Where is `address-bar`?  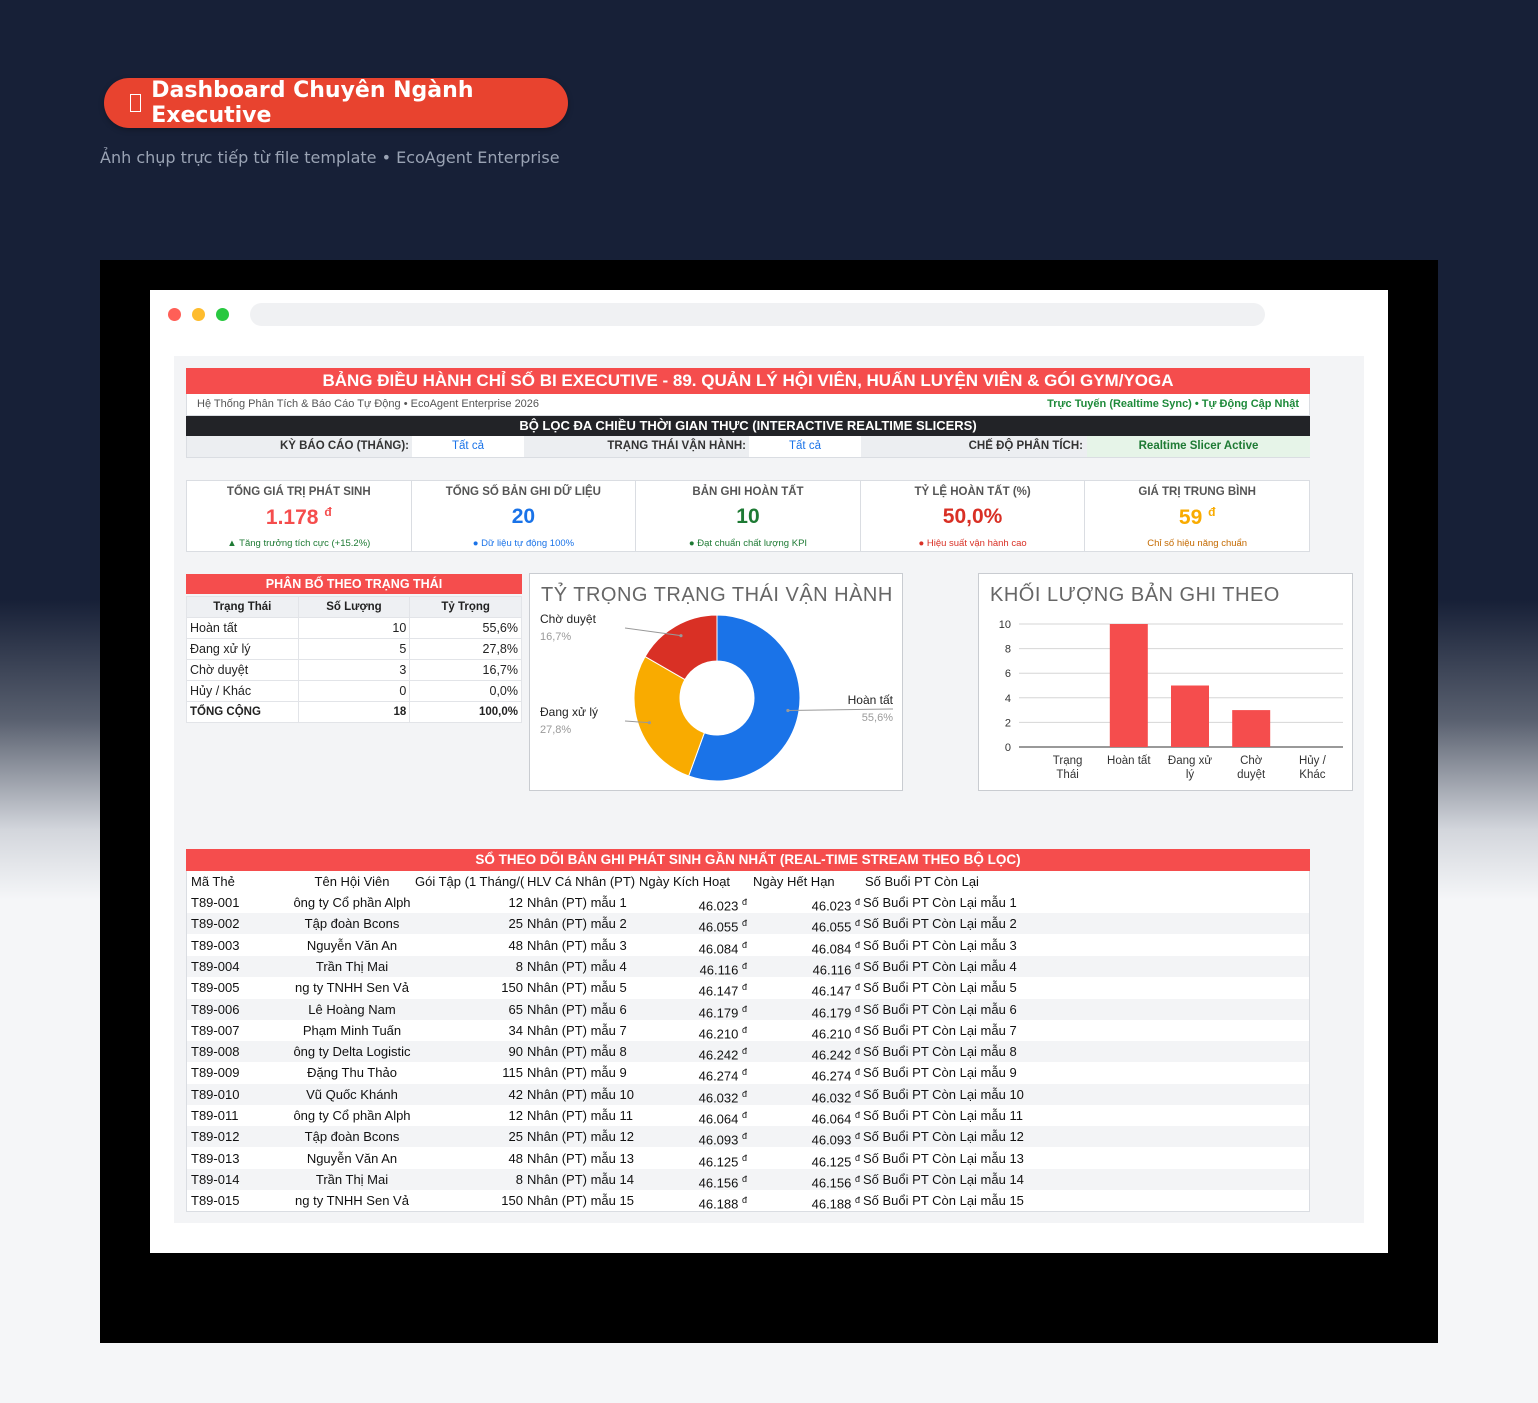
address-bar is located at coordinates (757, 314).